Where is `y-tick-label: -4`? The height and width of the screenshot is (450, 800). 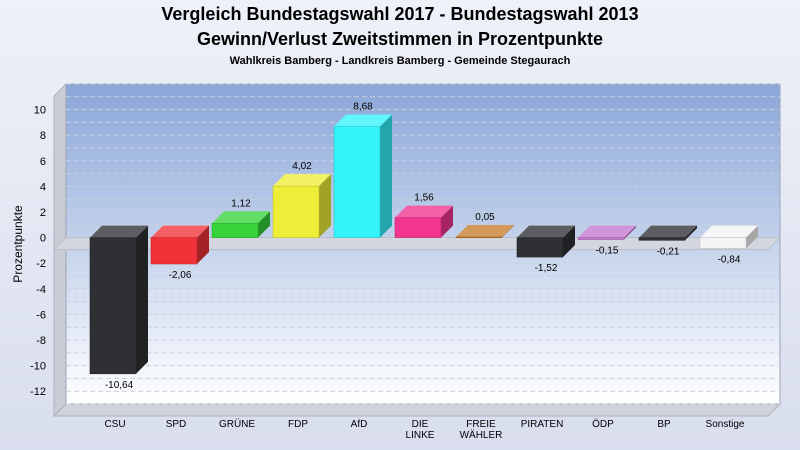
y-tick-label: -4 is located at coordinates (41, 290).